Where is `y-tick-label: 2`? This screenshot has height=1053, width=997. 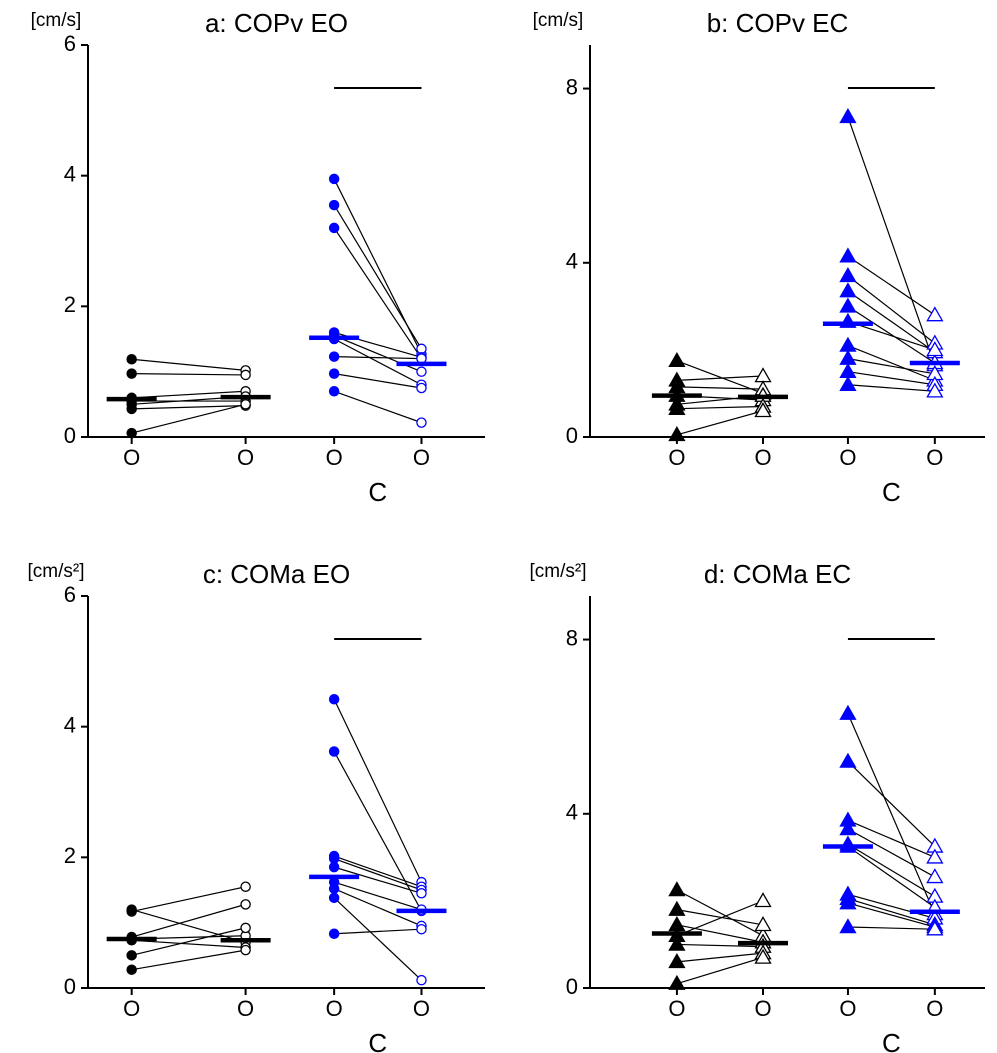
y-tick-label: 2 is located at coordinates (70, 855).